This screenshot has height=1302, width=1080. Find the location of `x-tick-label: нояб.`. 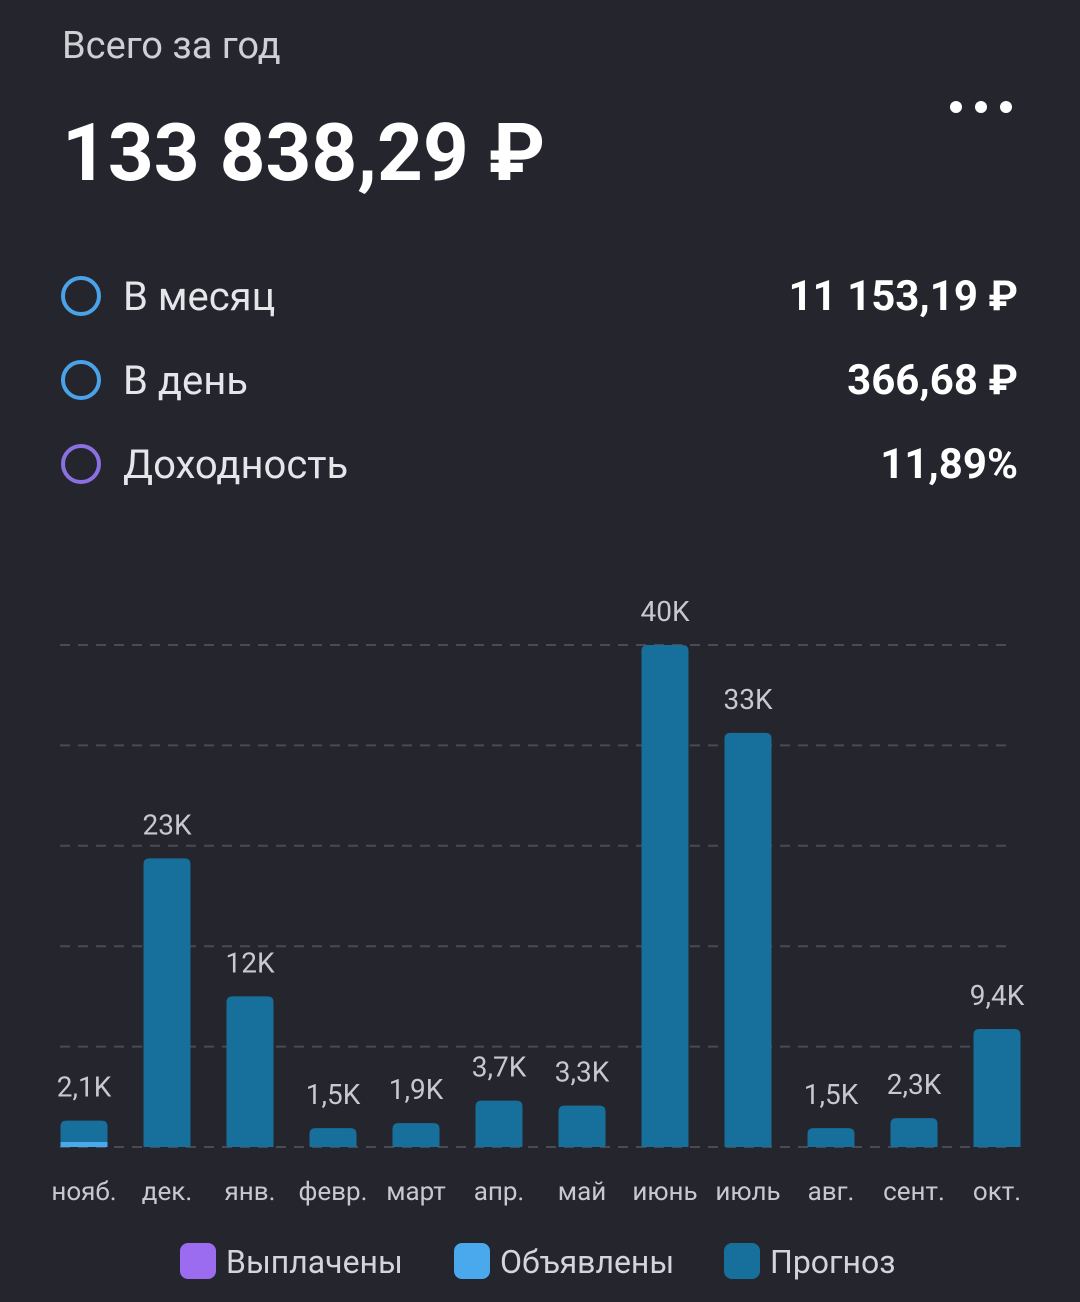

x-tick-label: нояб. is located at coordinates (83, 1192).